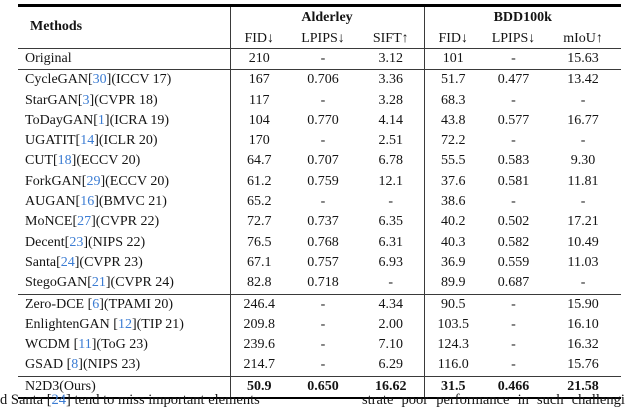 This screenshot has width=640, height=411. What do you see at coordinates (583, 120) in the screenshot?
I see `value-cell: 16.77` at bounding box center [583, 120].